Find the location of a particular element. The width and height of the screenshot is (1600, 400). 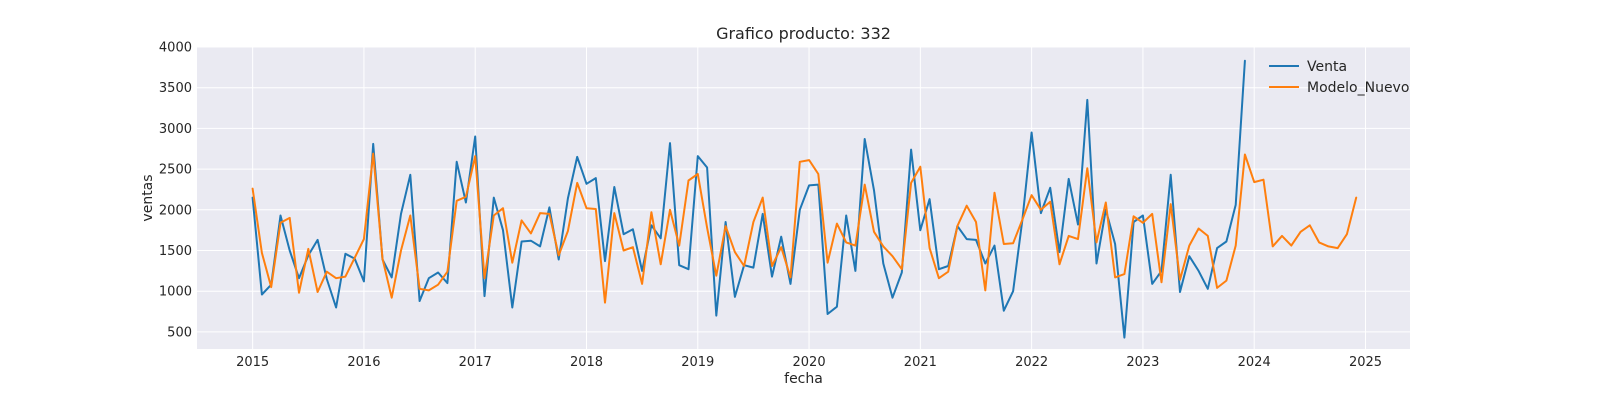

x-tick-label: 2018 is located at coordinates (586, 362).